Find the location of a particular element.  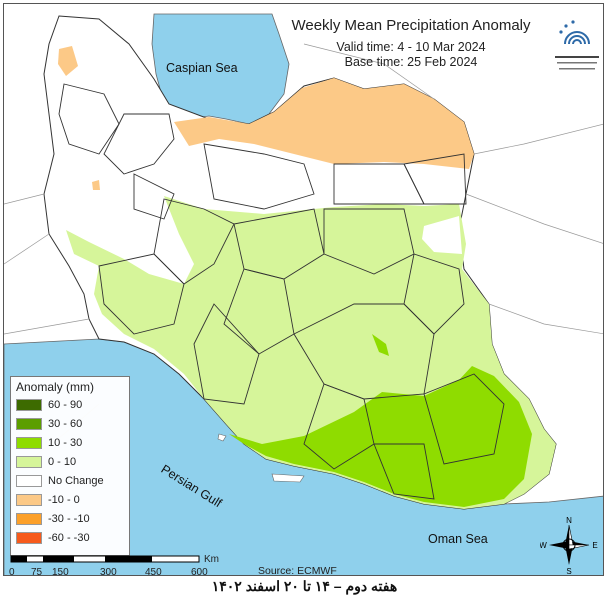

caspian-sea-shape is located at coordinates (220, 69).